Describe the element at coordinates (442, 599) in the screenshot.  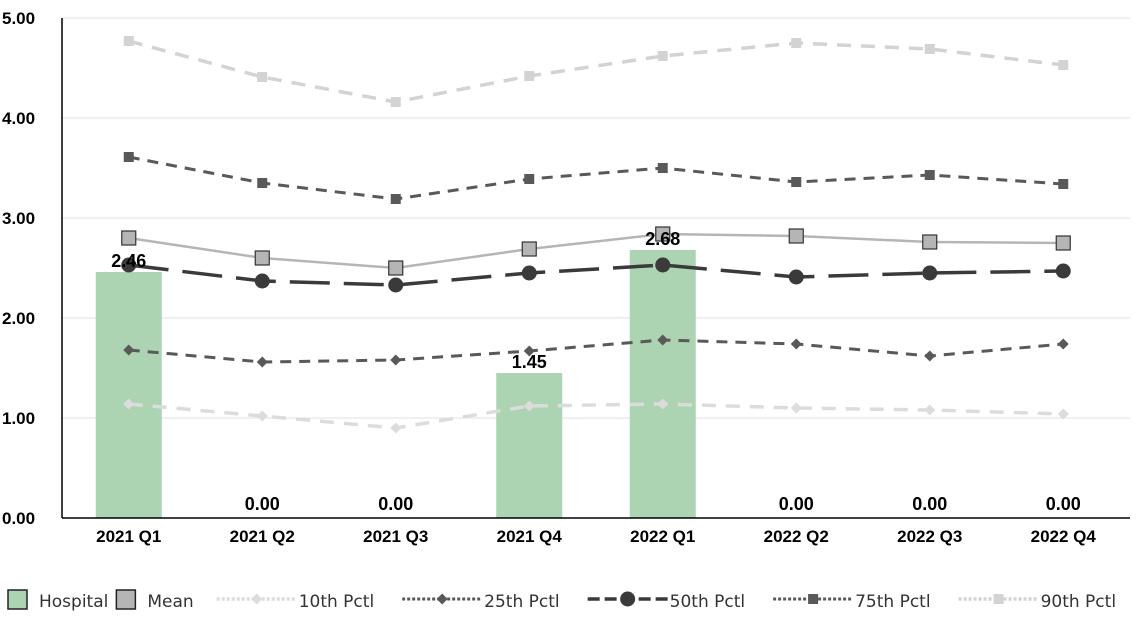
I see `legend-marker-25th-pctl` at that location.